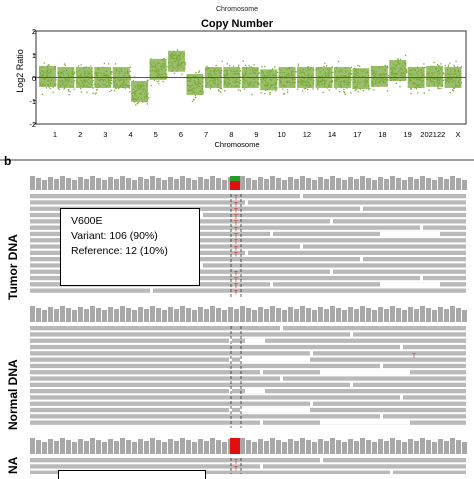 The image size is (474, 479). Describe the element at coordinates (458, 134) in the screenshot. I see `x-tick-label: X` at that location.